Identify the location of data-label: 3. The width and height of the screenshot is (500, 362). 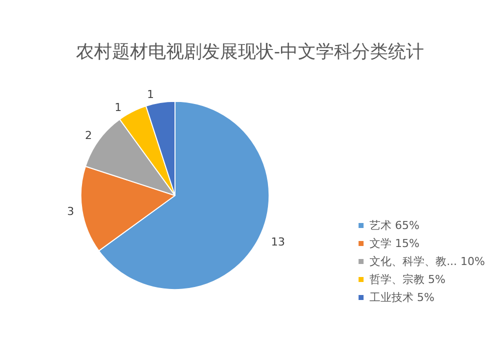
(70, 211).